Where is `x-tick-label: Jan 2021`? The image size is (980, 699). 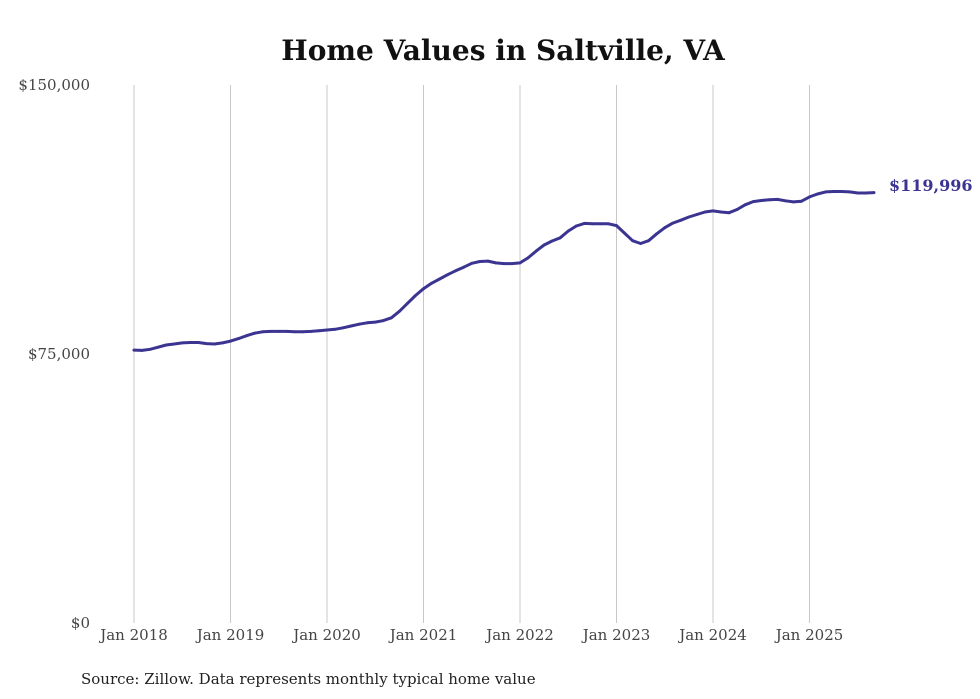
x-tick-label: Jan 2021 is located at coordinates (423, 635).